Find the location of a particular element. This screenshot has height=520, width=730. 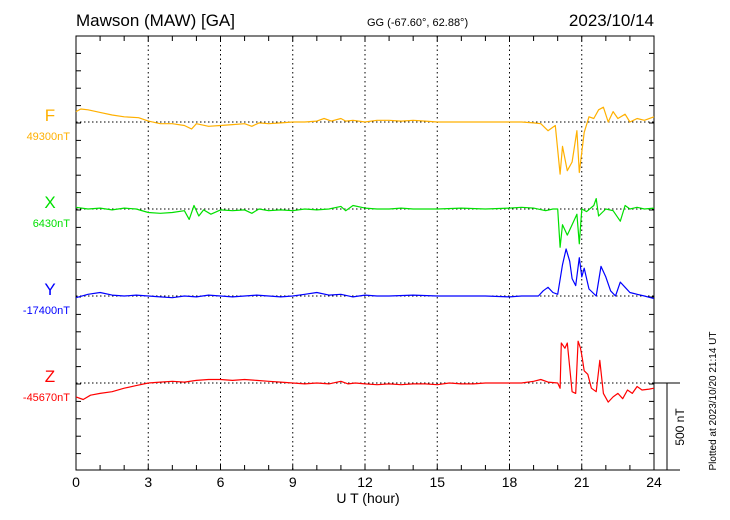

series-baseline-value-f: 49300nT is located at coordinates (49, 137).